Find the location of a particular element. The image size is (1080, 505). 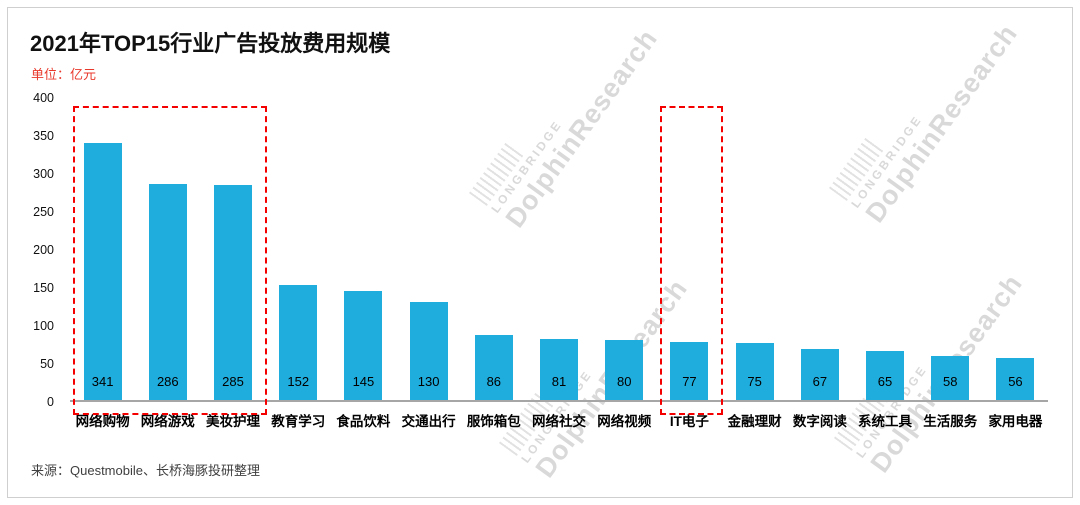

y-axis: 0 50 100 150 200 250 300 350 400 is located at coordinates (34, 250).